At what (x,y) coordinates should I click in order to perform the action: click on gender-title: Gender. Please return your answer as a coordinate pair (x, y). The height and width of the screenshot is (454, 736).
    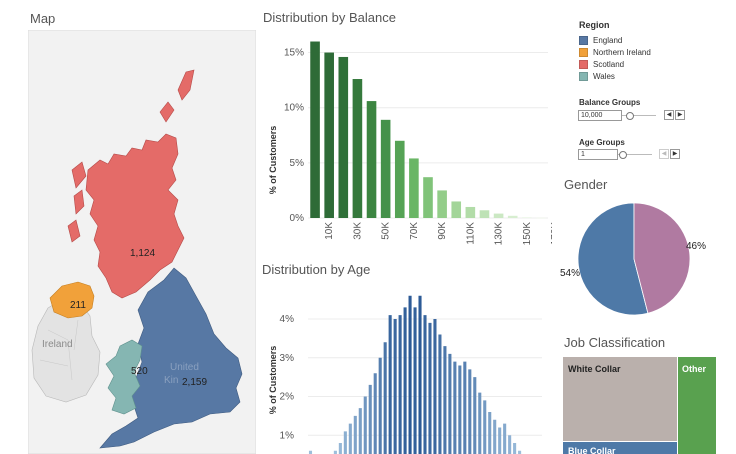
    Looking at the image, I should click on (586, 184).